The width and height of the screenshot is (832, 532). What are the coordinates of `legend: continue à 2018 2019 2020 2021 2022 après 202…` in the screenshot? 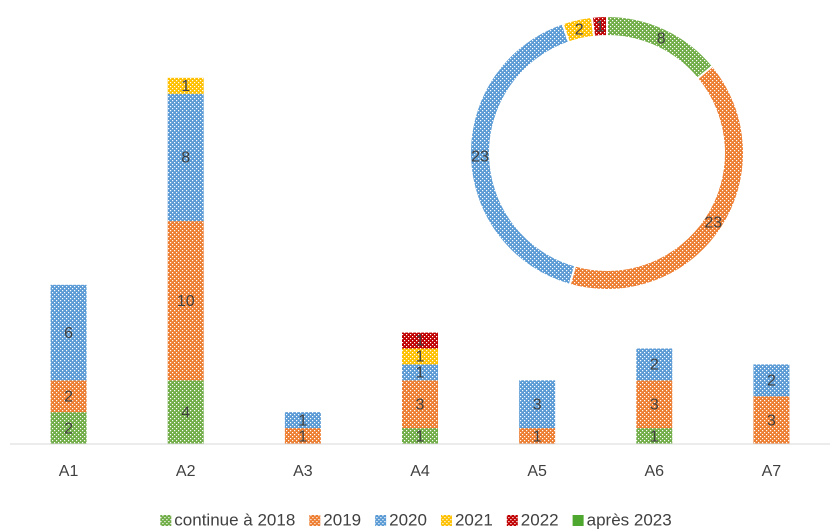 It's located at (416, 519).